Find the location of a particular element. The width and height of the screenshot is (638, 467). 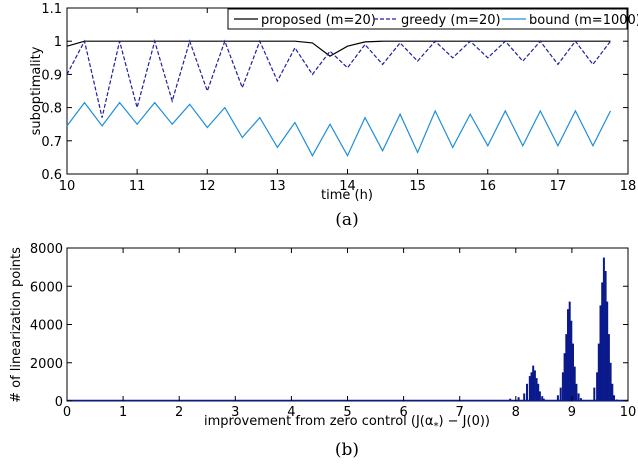

chart-a-xlabel: time (h) is located at coordinates (347, 195).